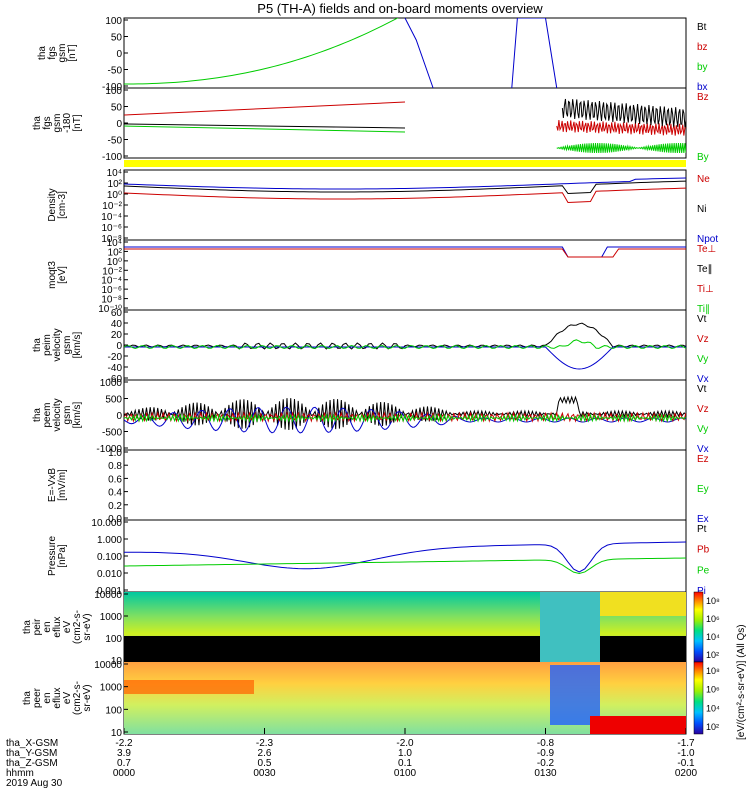 The image size is (750, 800). What do you see at coordinates (686, 763) in the screenshot?
I see `x-position-label: -0.1` at bounding box center [686, 763].